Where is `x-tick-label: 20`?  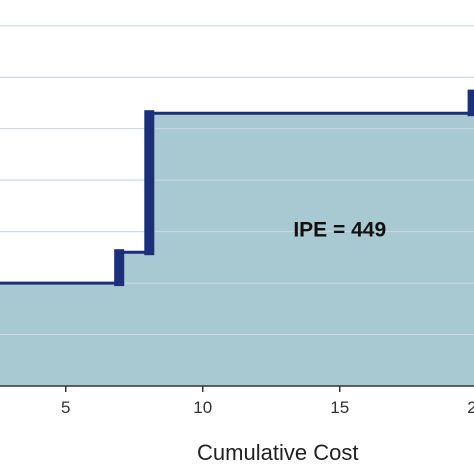
x-tick-label: 20 is located at coordinates (470, 407).